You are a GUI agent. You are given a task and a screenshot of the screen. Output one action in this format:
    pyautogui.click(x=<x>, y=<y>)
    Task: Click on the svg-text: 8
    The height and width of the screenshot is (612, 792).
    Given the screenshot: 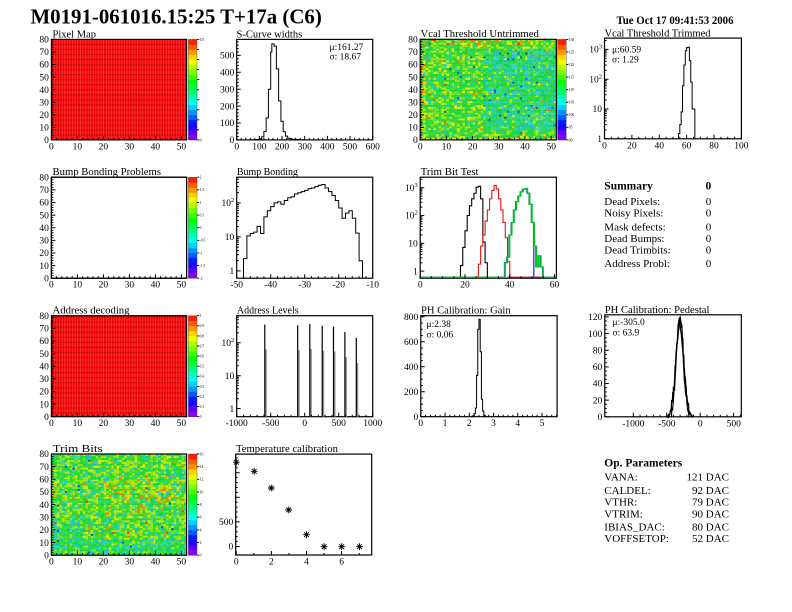 What is the action you would take?
    pyautogui.click(x=201, y=505)
    